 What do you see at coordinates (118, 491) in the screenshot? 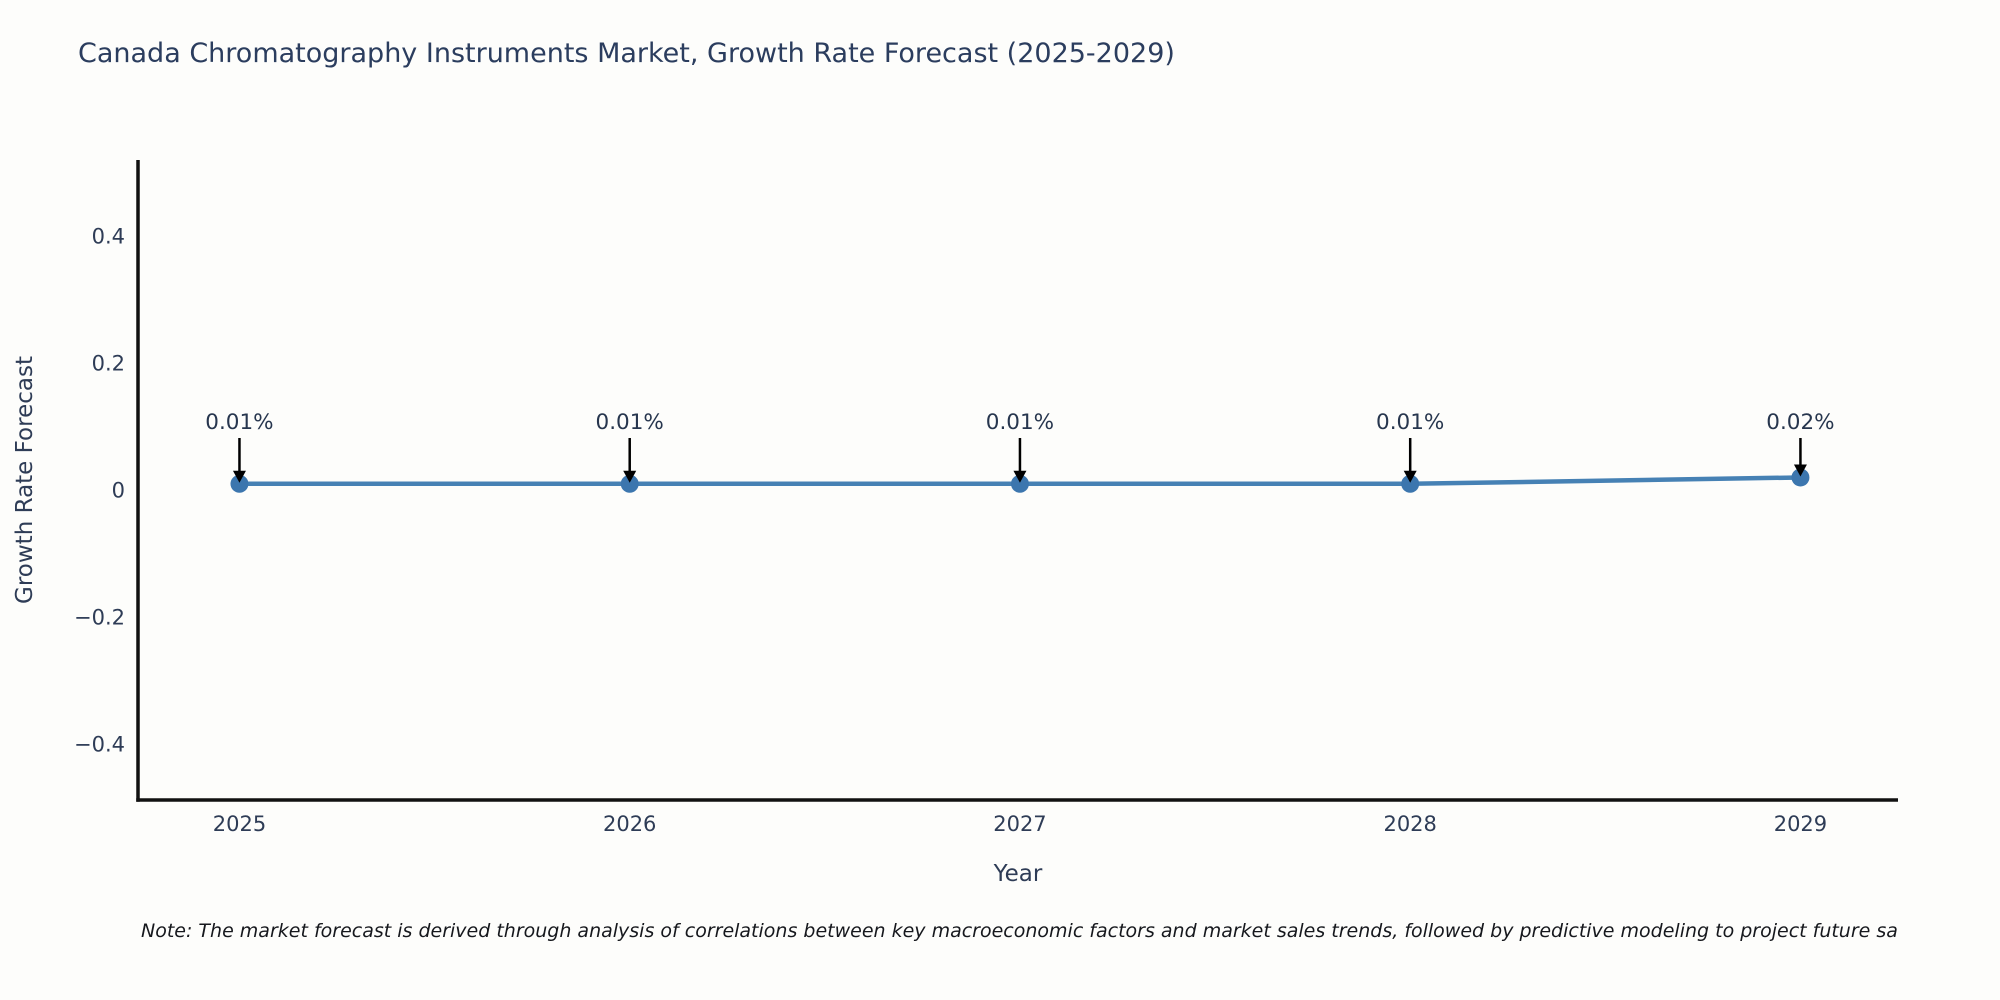
I see `y-tick-label: 0` at bounding box center [118, 491].